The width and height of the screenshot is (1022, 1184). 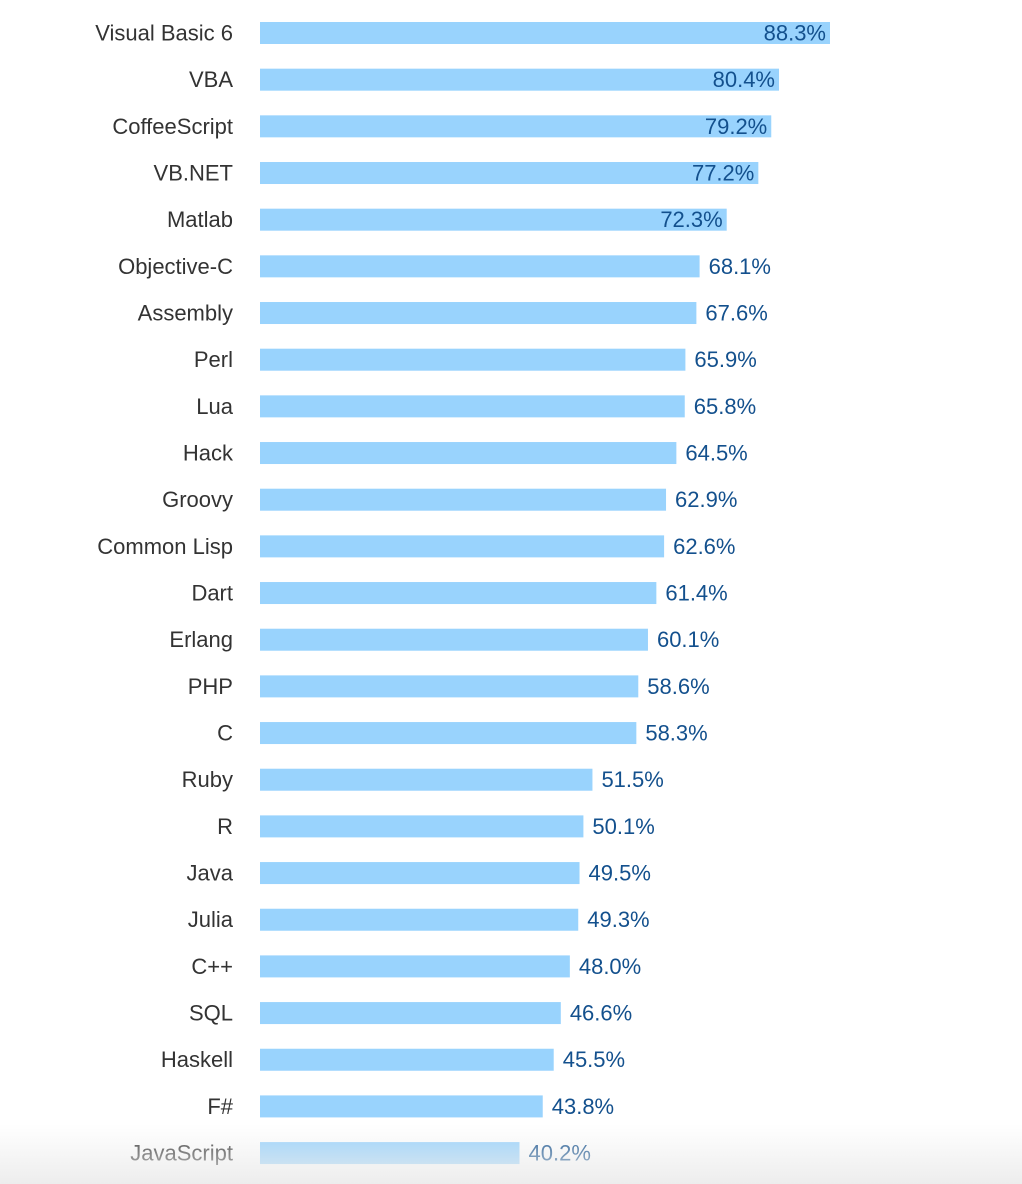 I want to click on value-label: 58.6%, so click(x=678, y=686).